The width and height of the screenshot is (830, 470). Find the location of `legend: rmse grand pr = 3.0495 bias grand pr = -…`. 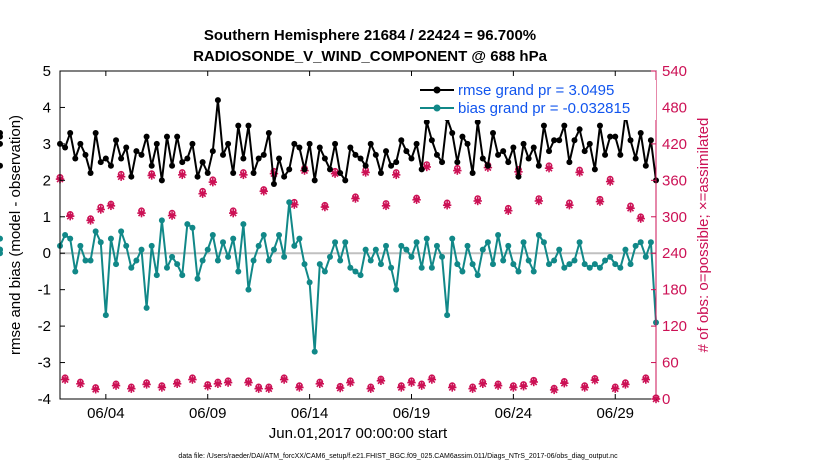

legend: rmse grand pr = 3.0495 bias grand pr = -… is located at coordinates (538, 100).